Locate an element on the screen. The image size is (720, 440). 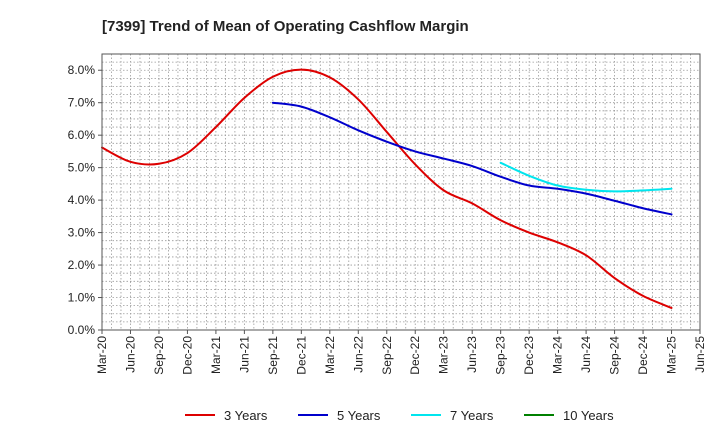
x-tick-label: Dec-21 is located at coordinates (301, 355).